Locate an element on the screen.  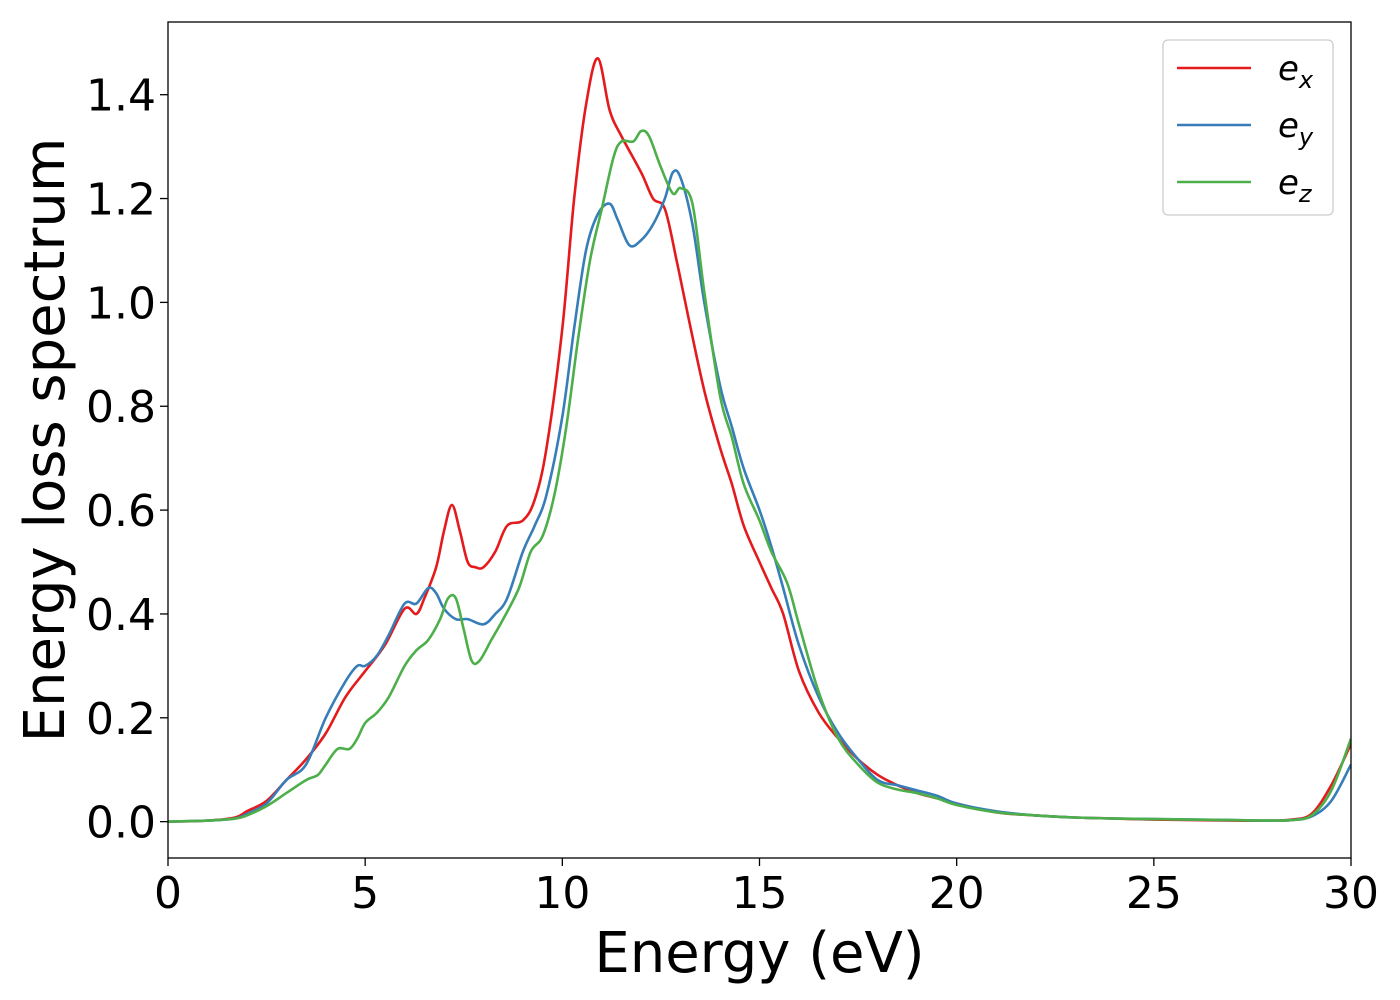
y-tick-label: 0.0 is located at coordinates (121, 823).